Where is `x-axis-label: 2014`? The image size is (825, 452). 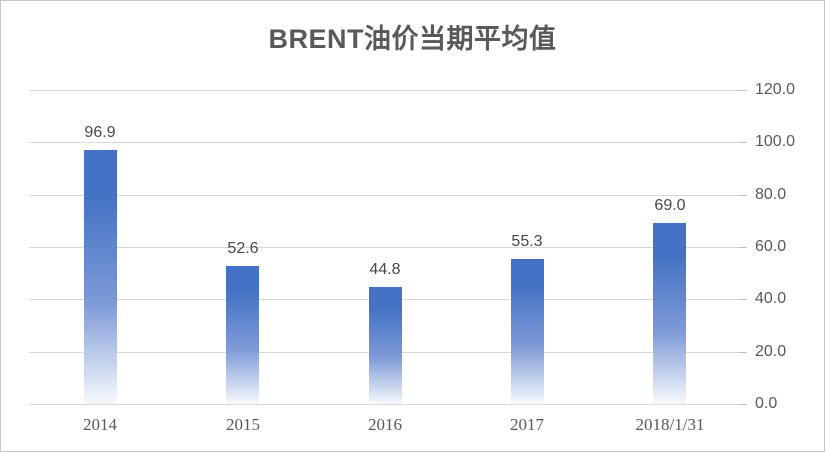
x-axis-label: 2014 is located at coordinates (100, 424).